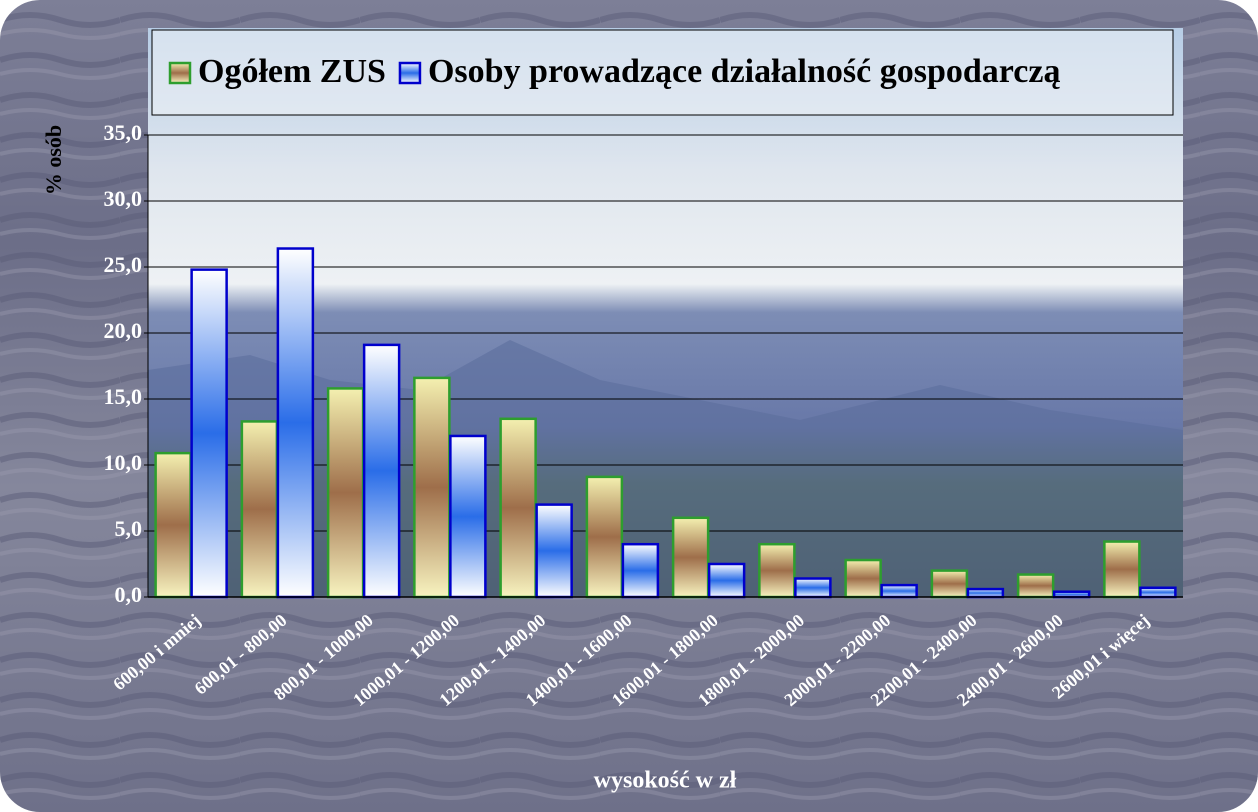 This screenshot has height=812, width=1258. What do you see at coordinates (53, 160) in the screenshot?
I see `y-axis-label: % osób` at bounding box center [53, 160].